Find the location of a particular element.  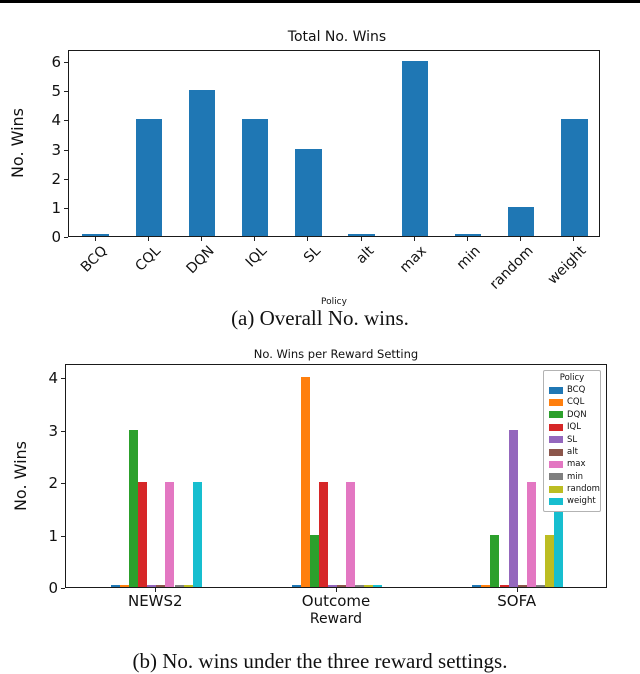

legend-label: min is located at coordinates (575, 476).